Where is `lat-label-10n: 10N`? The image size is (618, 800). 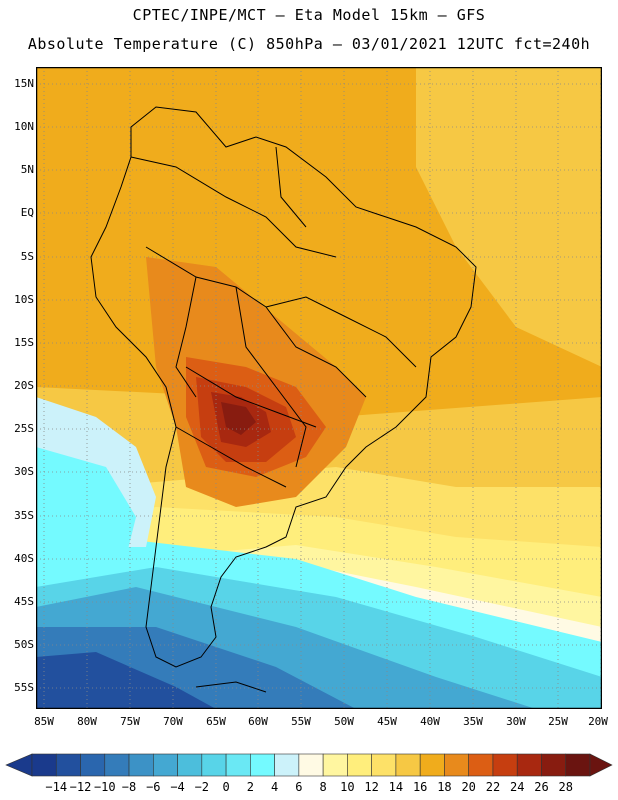
lat-label-10n: 10N is located at coordinates (24, 126).